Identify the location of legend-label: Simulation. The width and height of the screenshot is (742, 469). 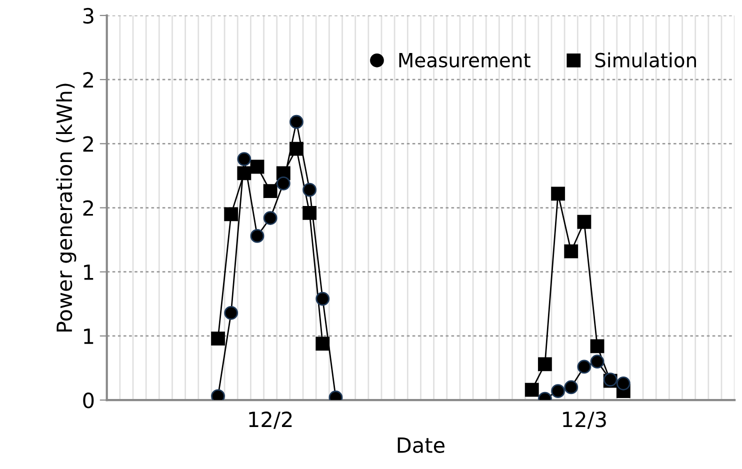
(645, 60).